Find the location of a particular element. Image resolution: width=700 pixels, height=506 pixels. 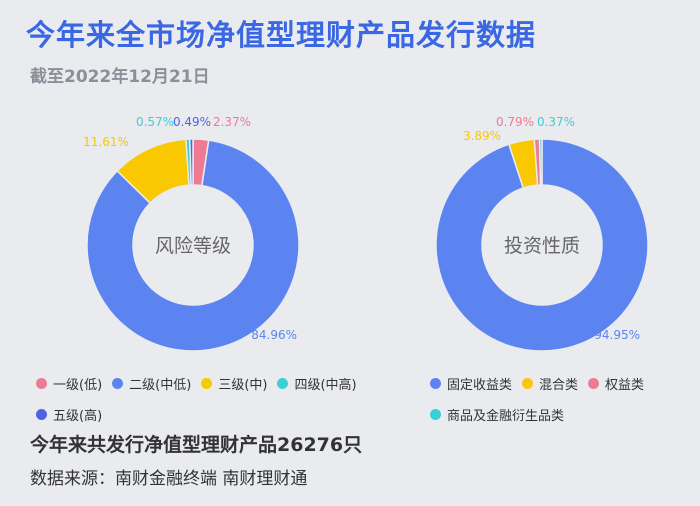

legend-item: 四级(中高) is located at coordinates (317, 383).